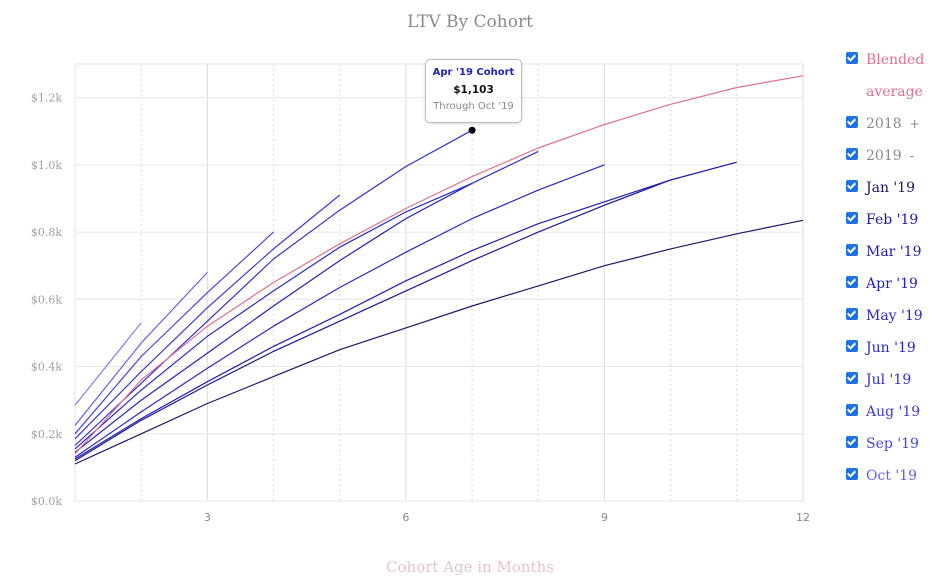  Describe the element at coordinates (473, 72) in the screenshot. I see `tooltip-title: Apr '19 Cohort` at that location.